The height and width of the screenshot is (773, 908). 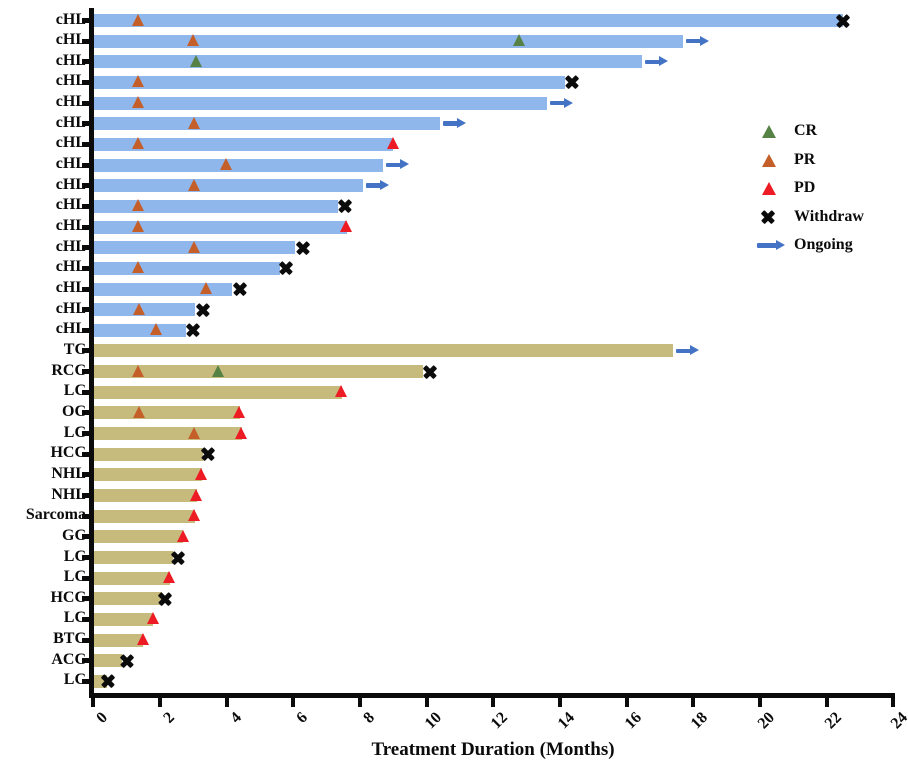 I want to click on row-label: GC, so click(x=74, y=535).